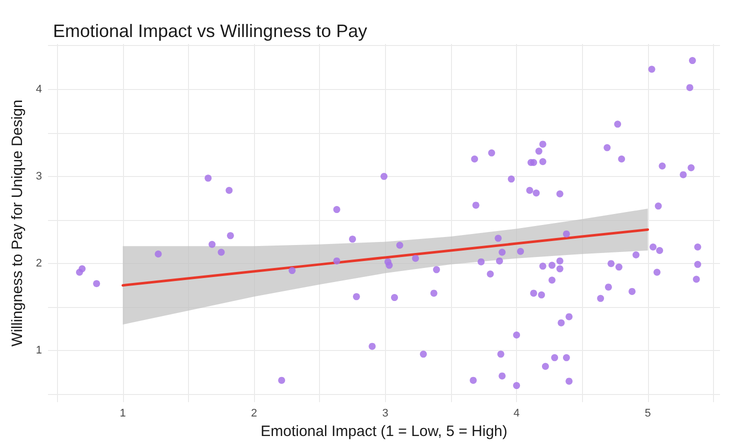  I want to click on y-tick-label: 3, so click(39, 176).